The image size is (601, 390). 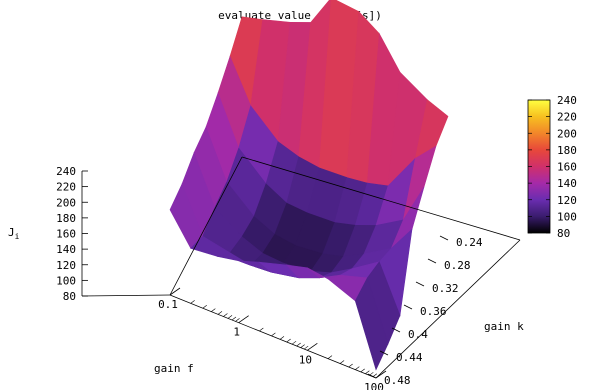 What do you see at coordinates (236, 332) in the screenshot?
I see `x-tick-label: 1` at bounding box center [236, 332].